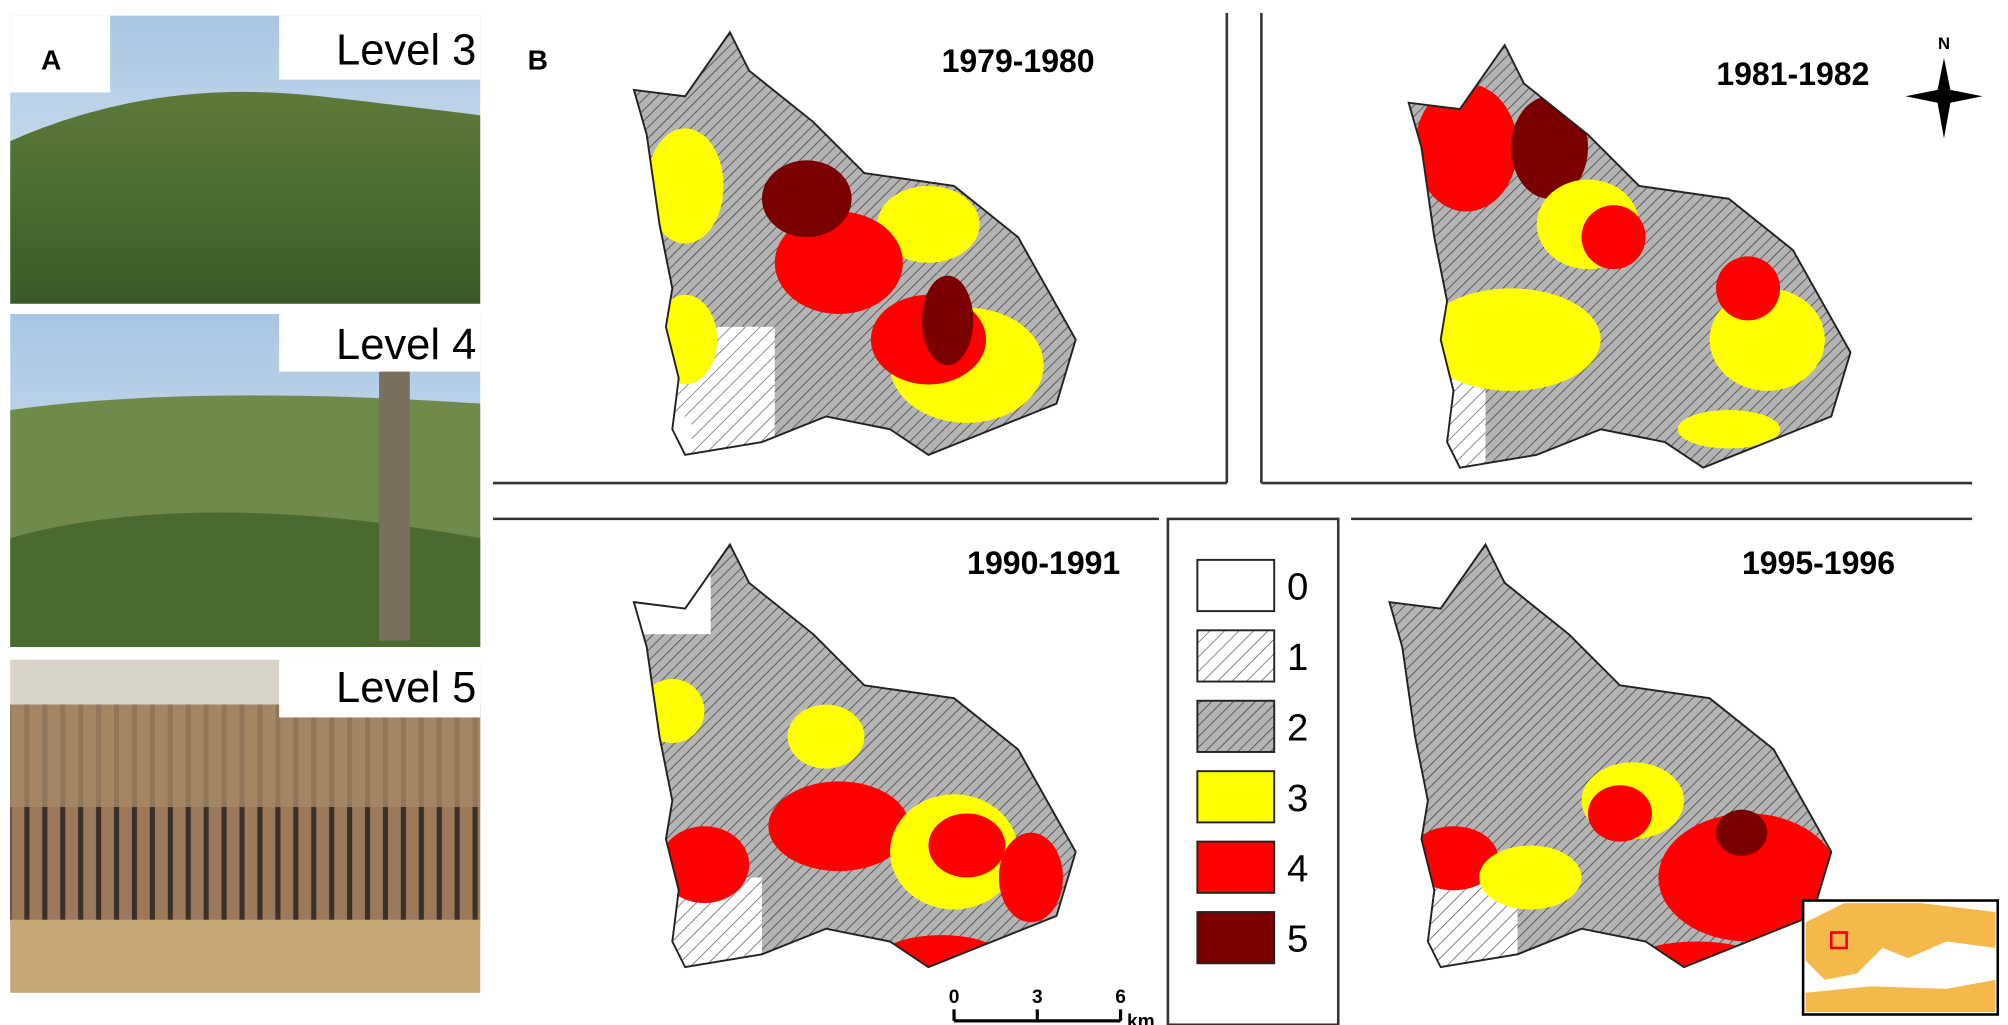  Describe the element at coordinates (1297, 587) in the screenshot. I see `legend-label: 0` at that location.